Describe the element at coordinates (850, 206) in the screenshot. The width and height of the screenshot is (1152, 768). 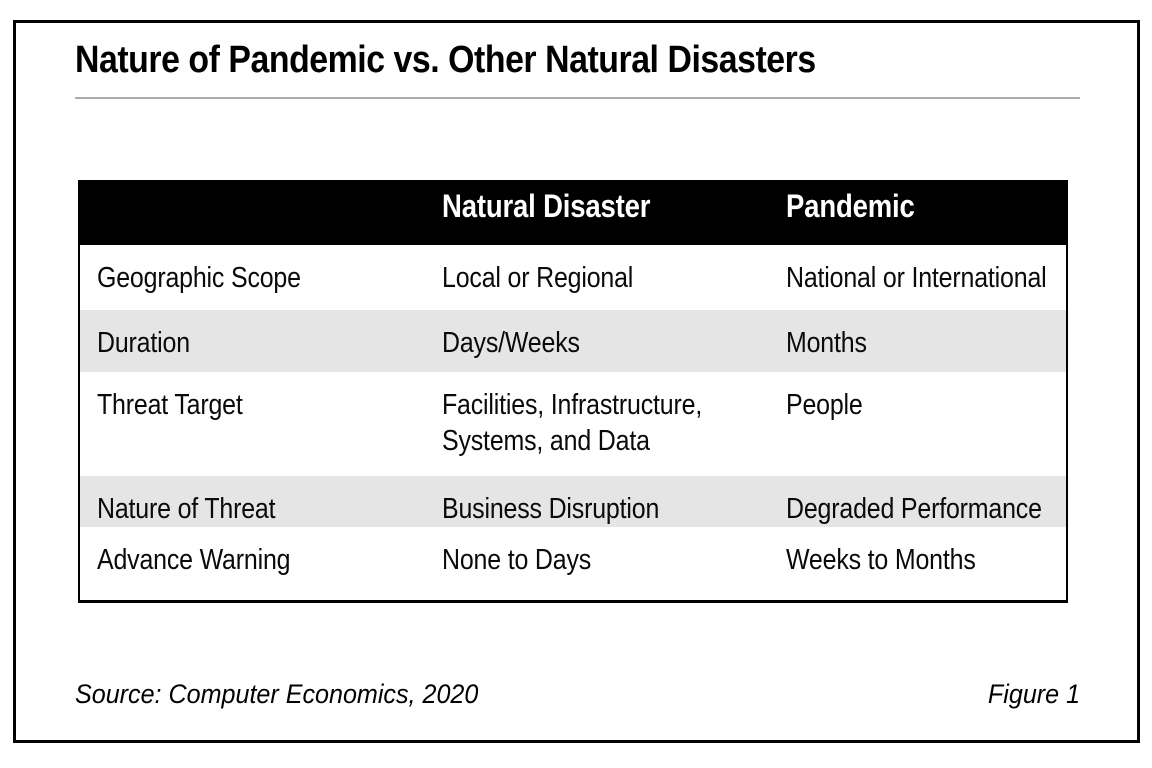
I see `column-header-pandemic: Pandemic` at that location.